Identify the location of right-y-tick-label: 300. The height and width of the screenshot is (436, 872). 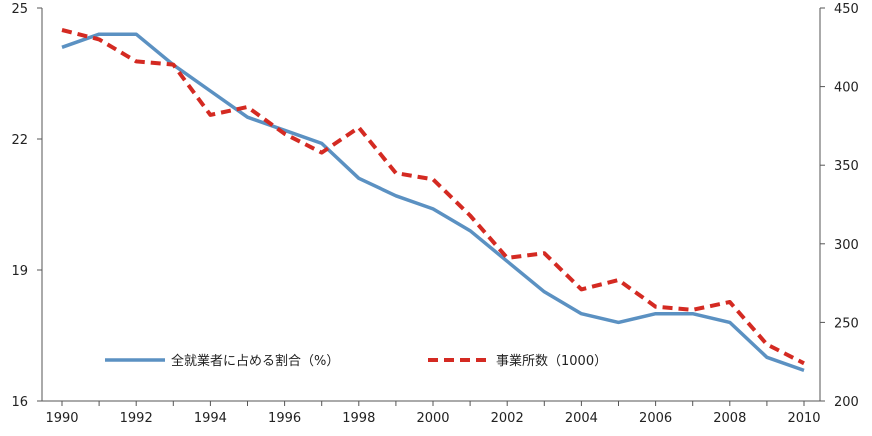
(846, 245).